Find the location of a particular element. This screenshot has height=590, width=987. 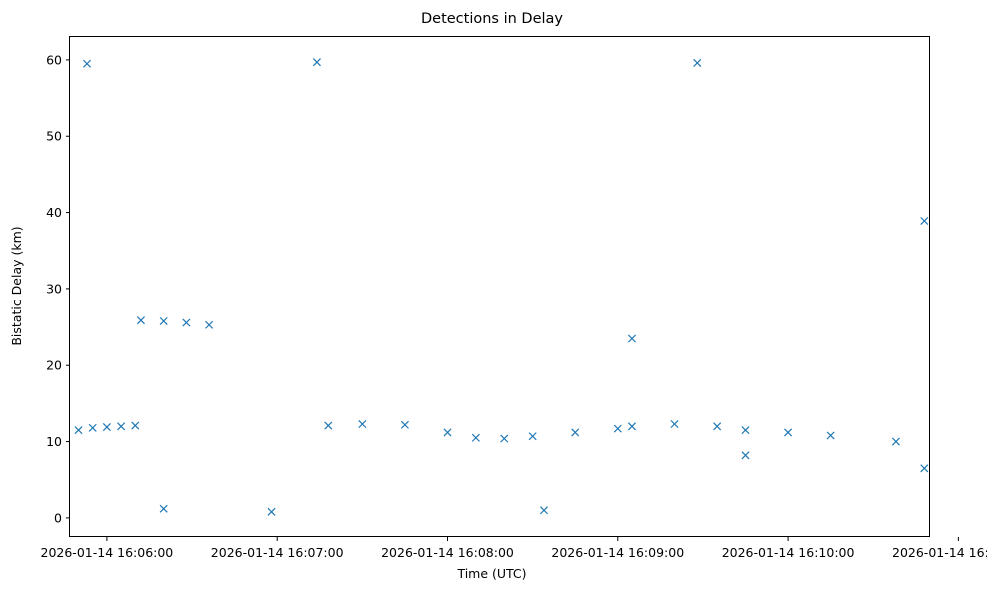

y-tick-label: 10 is located at coordinates (54, 441).